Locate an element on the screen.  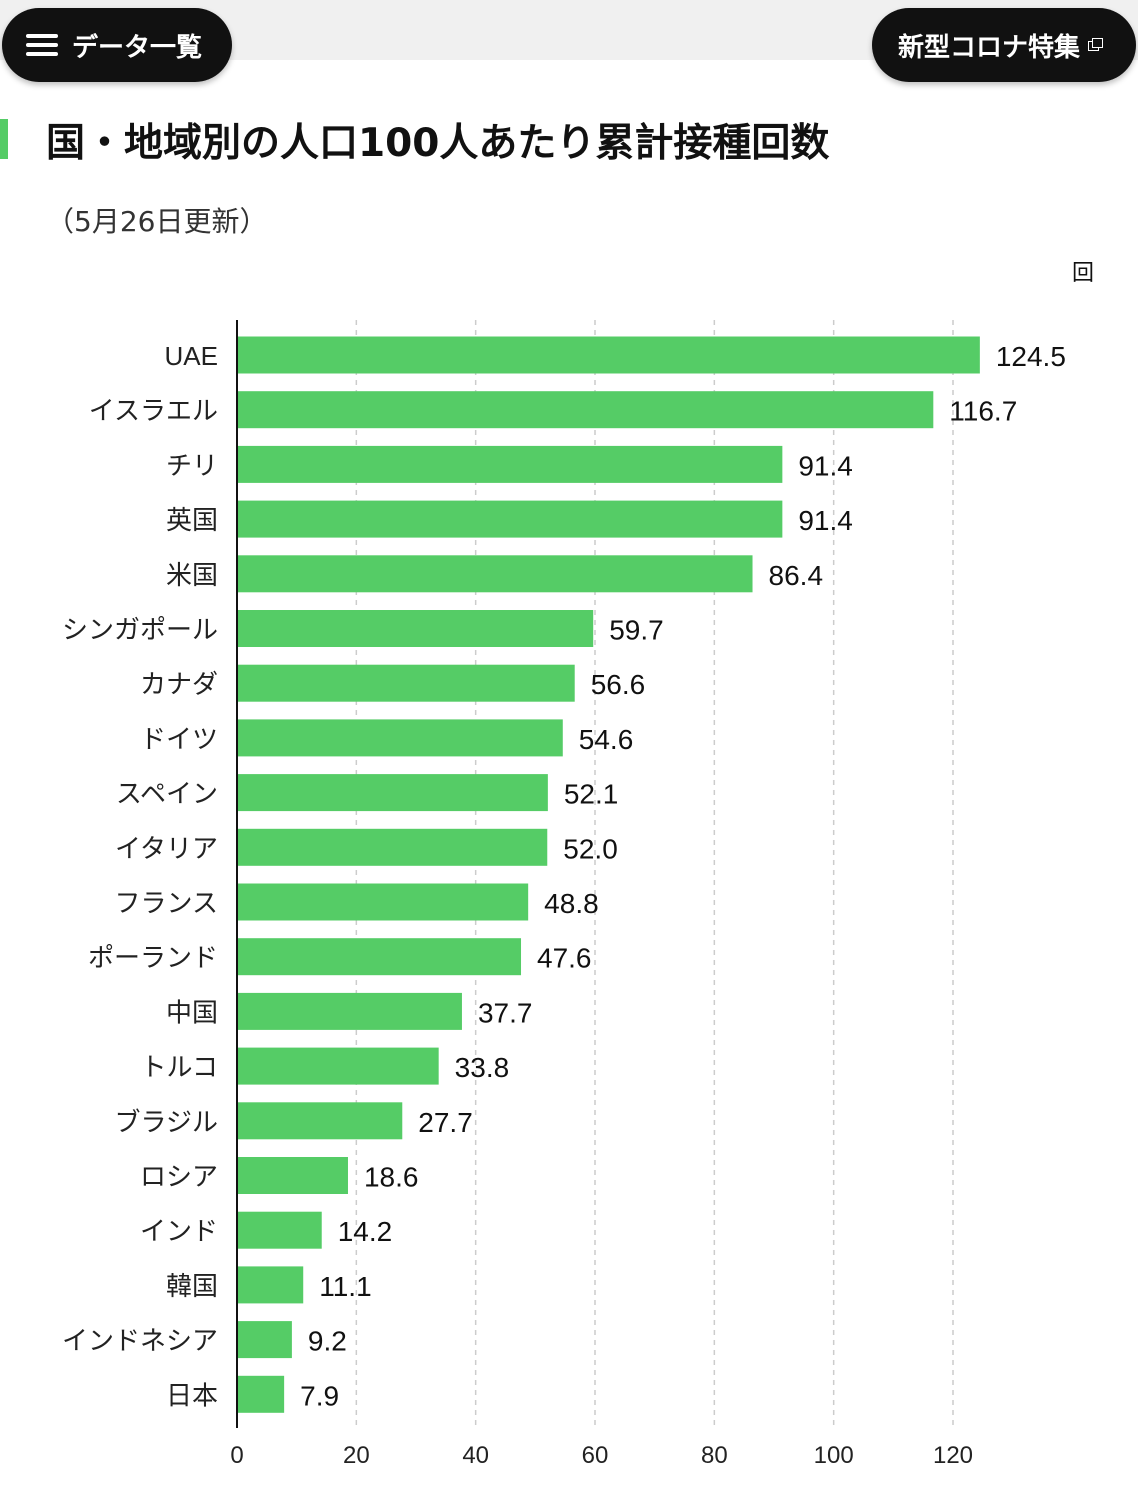
value-label: 14.2 is located at coordinates (365, 1231).